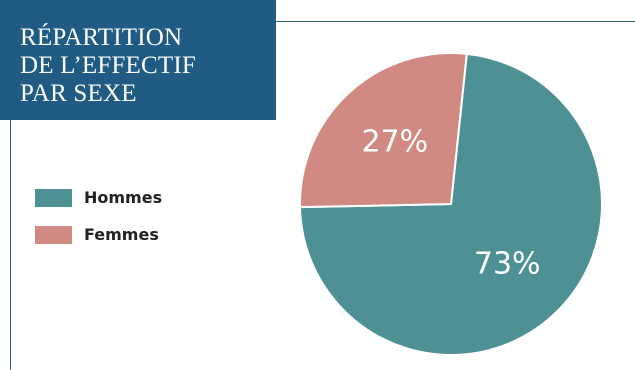  Describe the element at coordinates (53, 197) in the screenshot. I see `legend-swatch-hommes` at that location.